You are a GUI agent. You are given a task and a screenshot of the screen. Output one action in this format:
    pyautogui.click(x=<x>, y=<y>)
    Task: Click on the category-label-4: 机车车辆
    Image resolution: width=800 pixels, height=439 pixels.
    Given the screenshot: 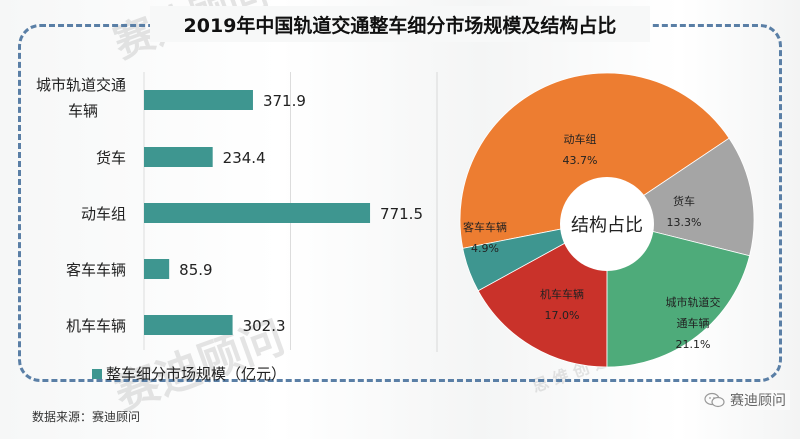 What is the action you would take?
    pyautogui.click(x=96, y=326)
    